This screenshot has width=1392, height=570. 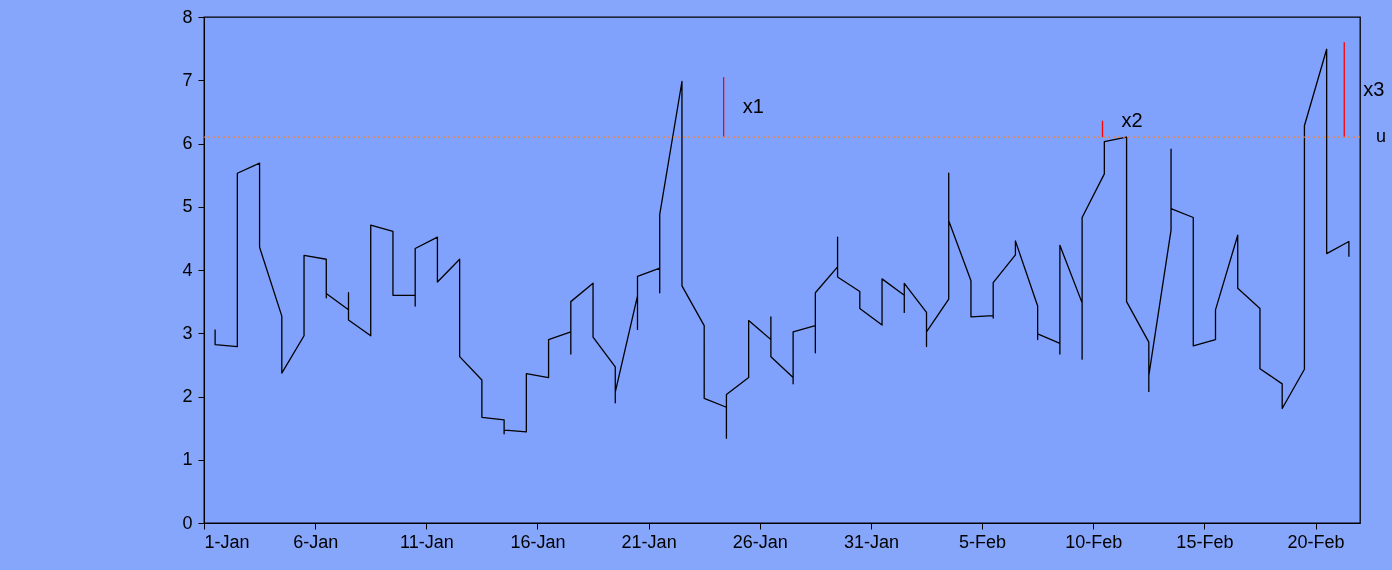 What do you see at coordinates (187, 16) in the screenshot?
I see `y-tick-label: 8` at bounding box center [187, 16].